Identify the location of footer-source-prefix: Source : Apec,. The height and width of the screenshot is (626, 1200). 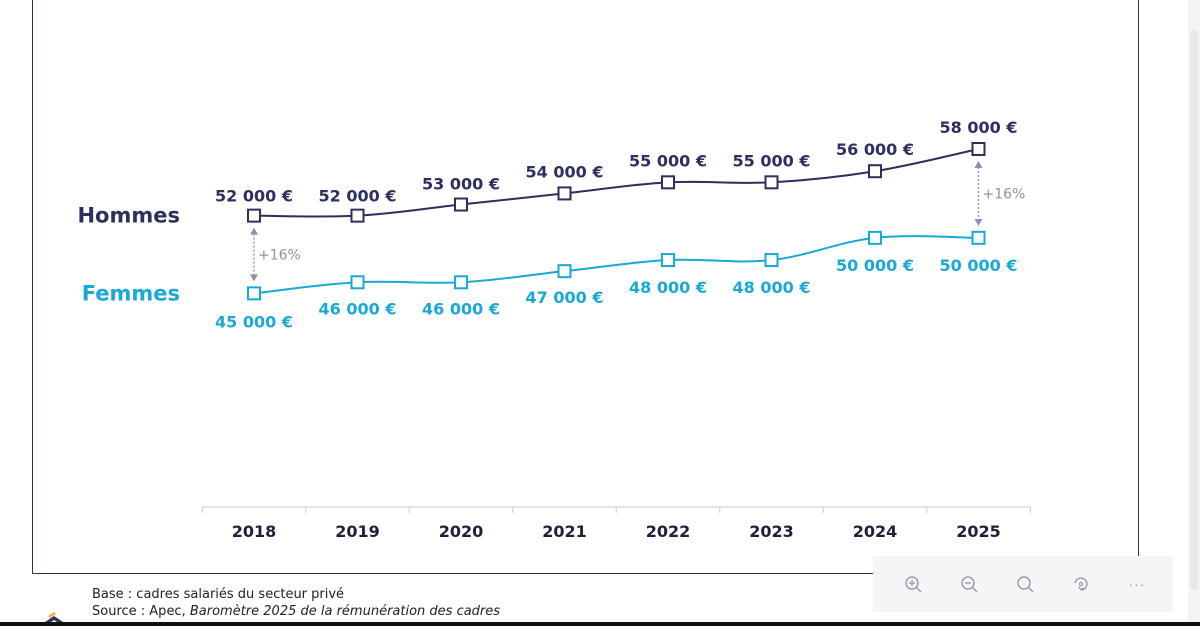
(141, 611).